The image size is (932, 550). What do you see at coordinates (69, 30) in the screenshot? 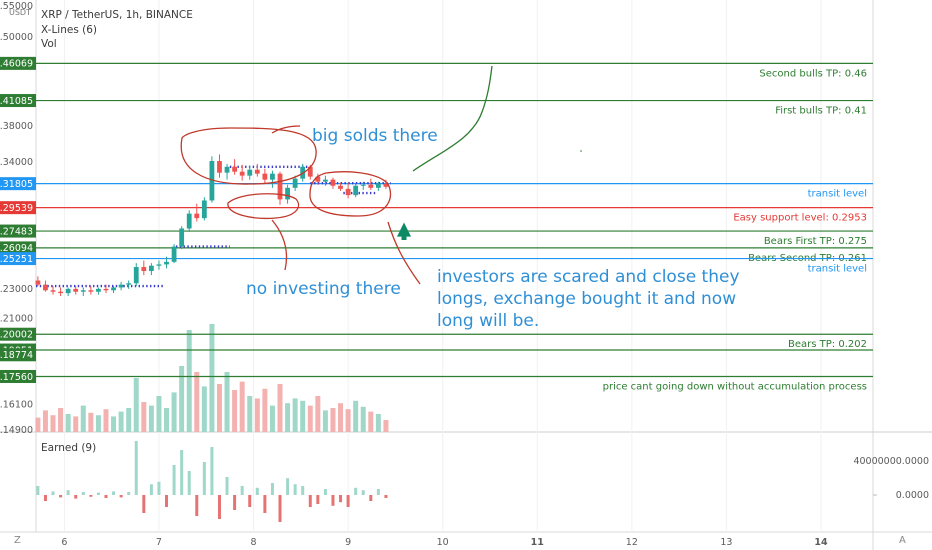
I see `indicator-xlines-label: X-Lines (6)` at bounding box center [69, 30].